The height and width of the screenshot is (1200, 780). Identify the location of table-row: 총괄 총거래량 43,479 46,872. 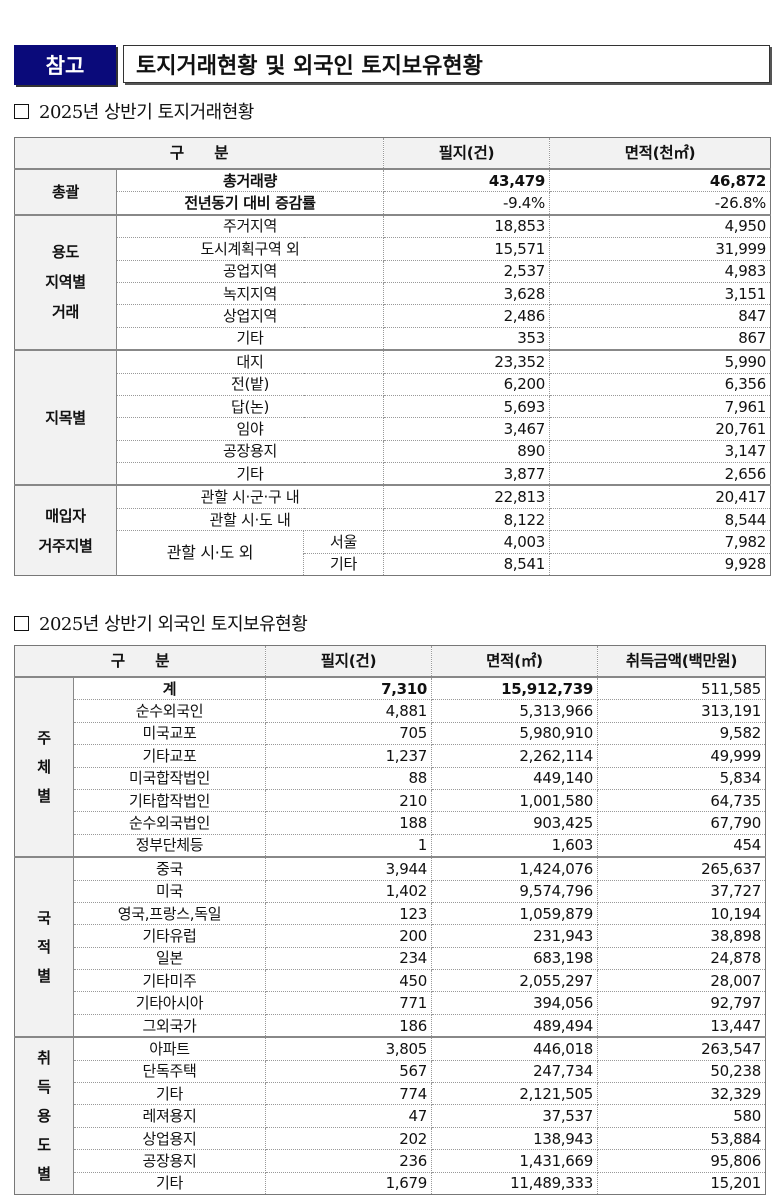
(393, 192).